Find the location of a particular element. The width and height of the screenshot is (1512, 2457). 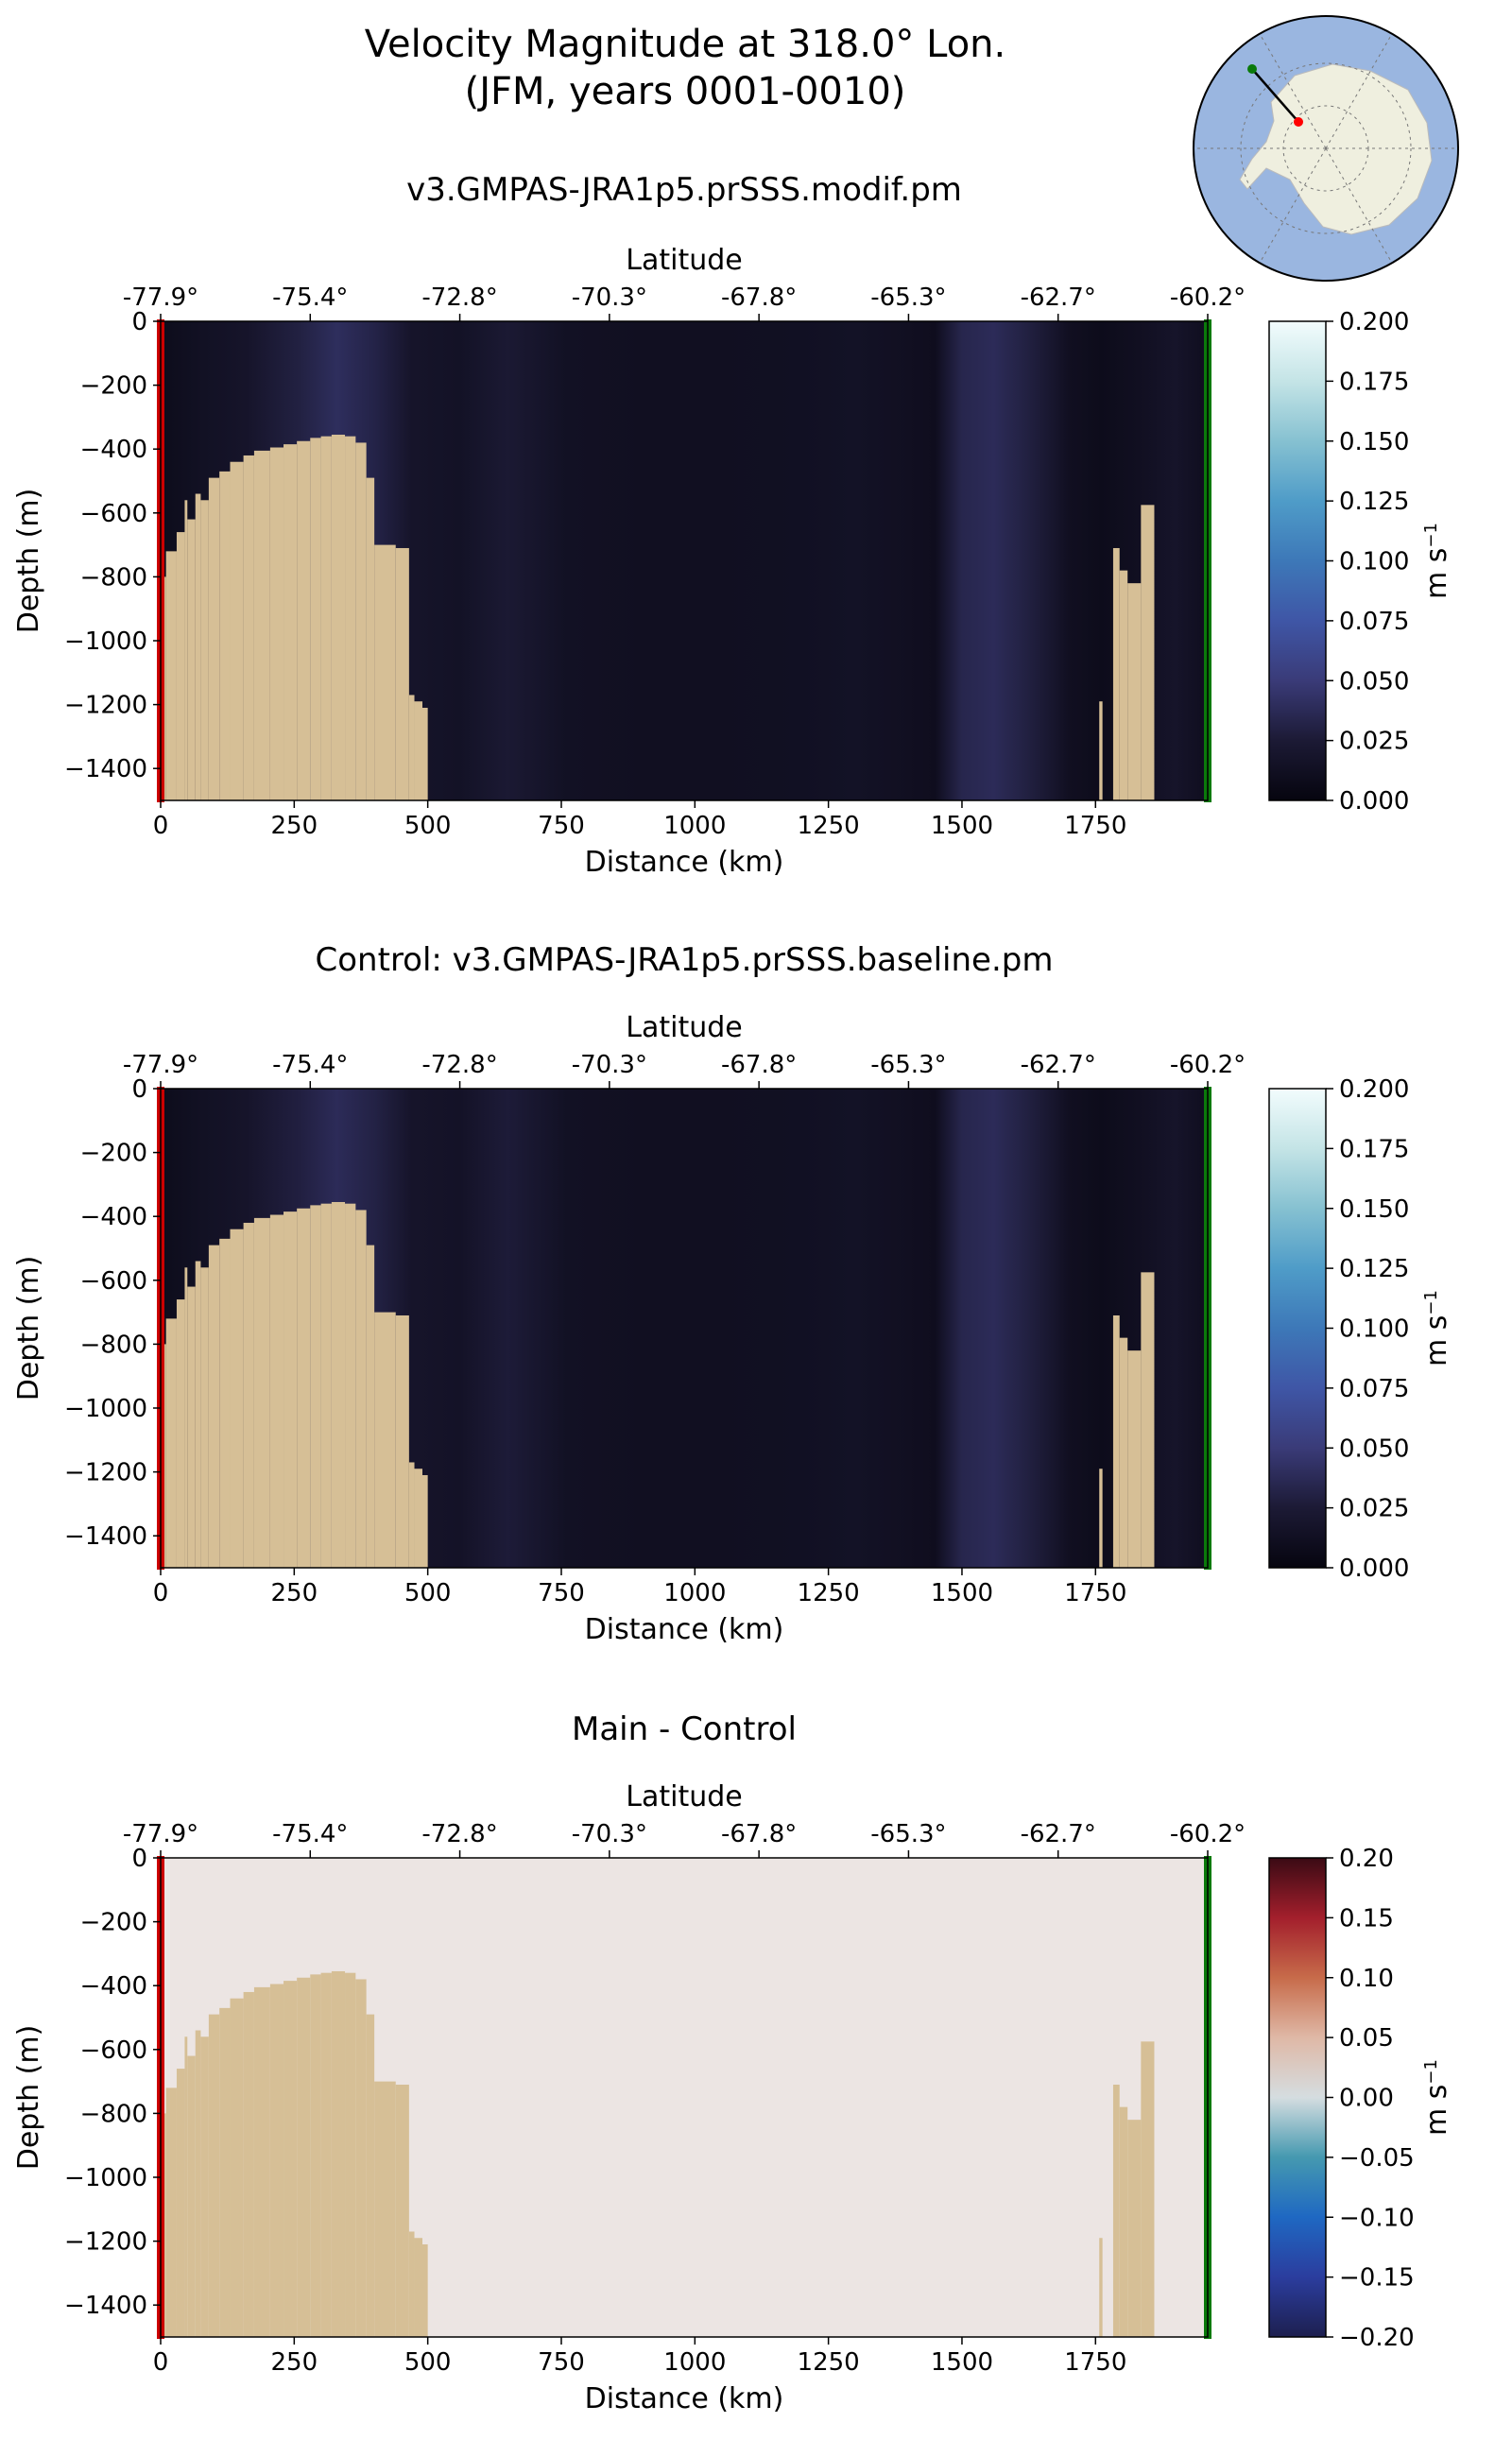

x-tick-label: 1000 is located at coordinates (694, 2362).